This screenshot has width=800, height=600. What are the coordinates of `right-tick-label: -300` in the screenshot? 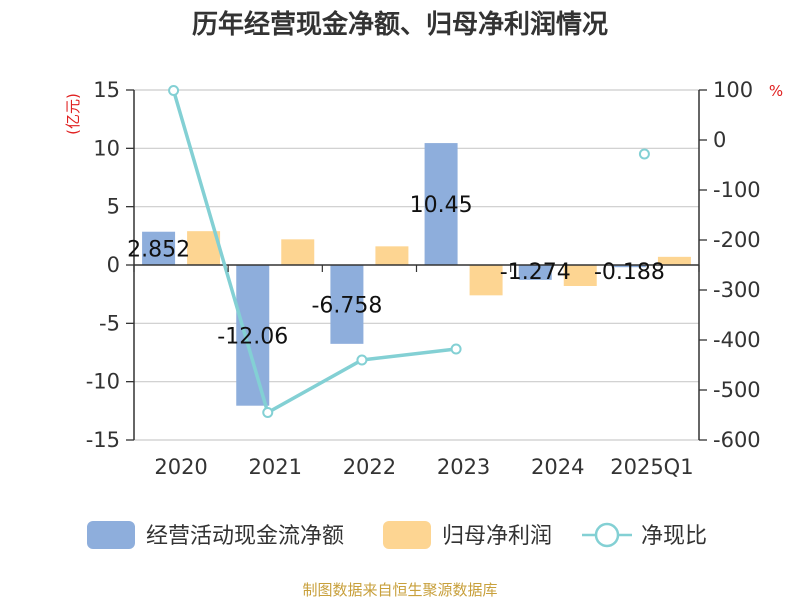 It's located at (737, 290).